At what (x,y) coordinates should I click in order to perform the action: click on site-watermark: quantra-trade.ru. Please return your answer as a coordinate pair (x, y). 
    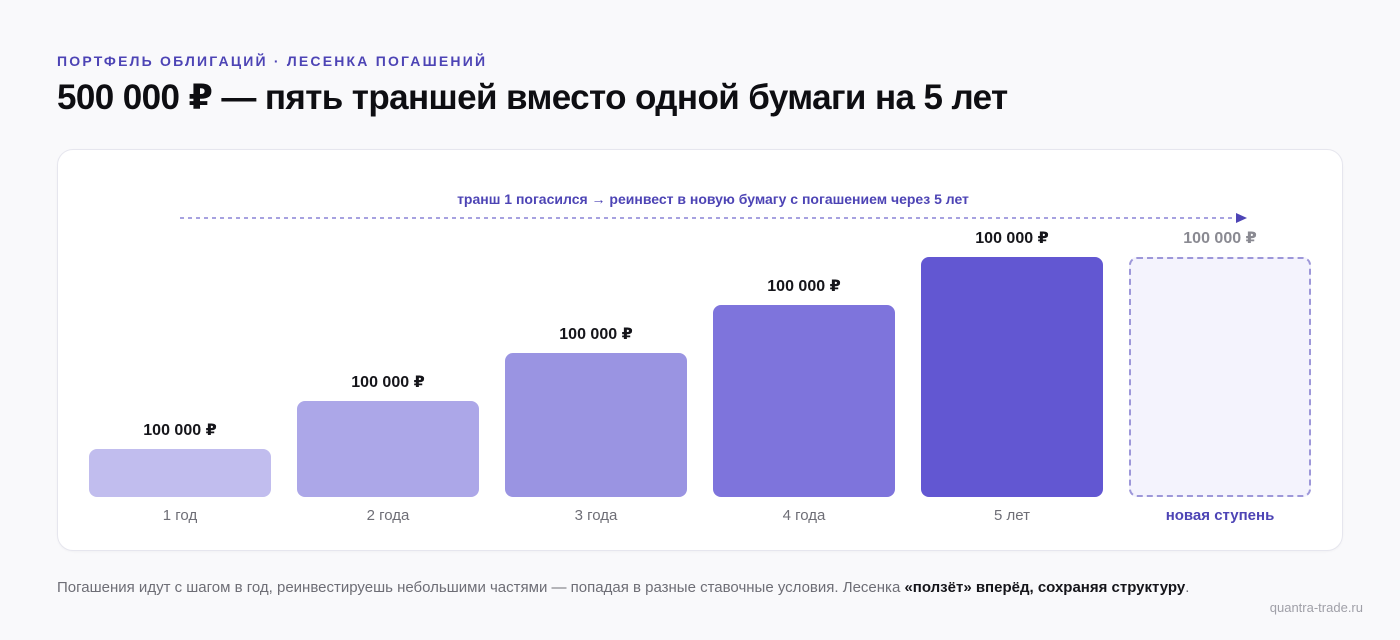
    Looking at the image, I should click on (1316, 607).